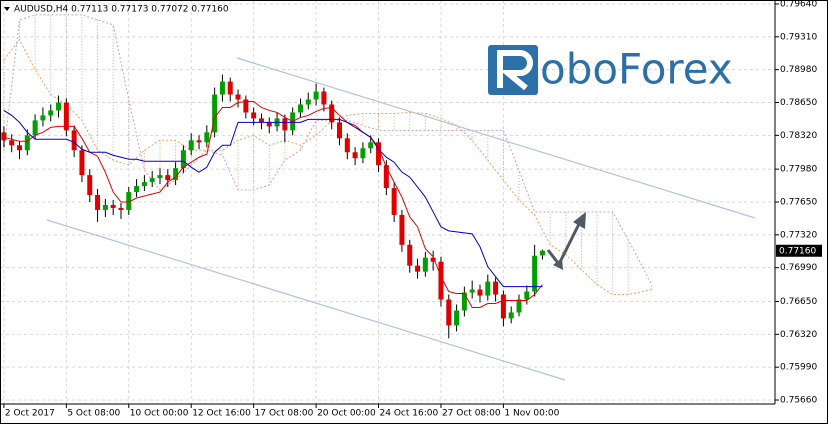 This screenshot has width=828, height=424. What do you see at coordinates (159, 414) in the screenshot?
I see `x-tick-label: 10 Oct 00:00` at bounding box center [159, 414].